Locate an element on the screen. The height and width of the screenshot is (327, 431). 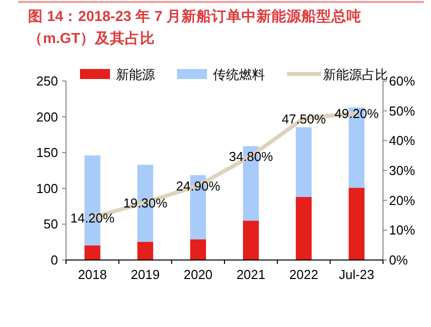
data-label: 49.20% is located at coordinates (357, 114).